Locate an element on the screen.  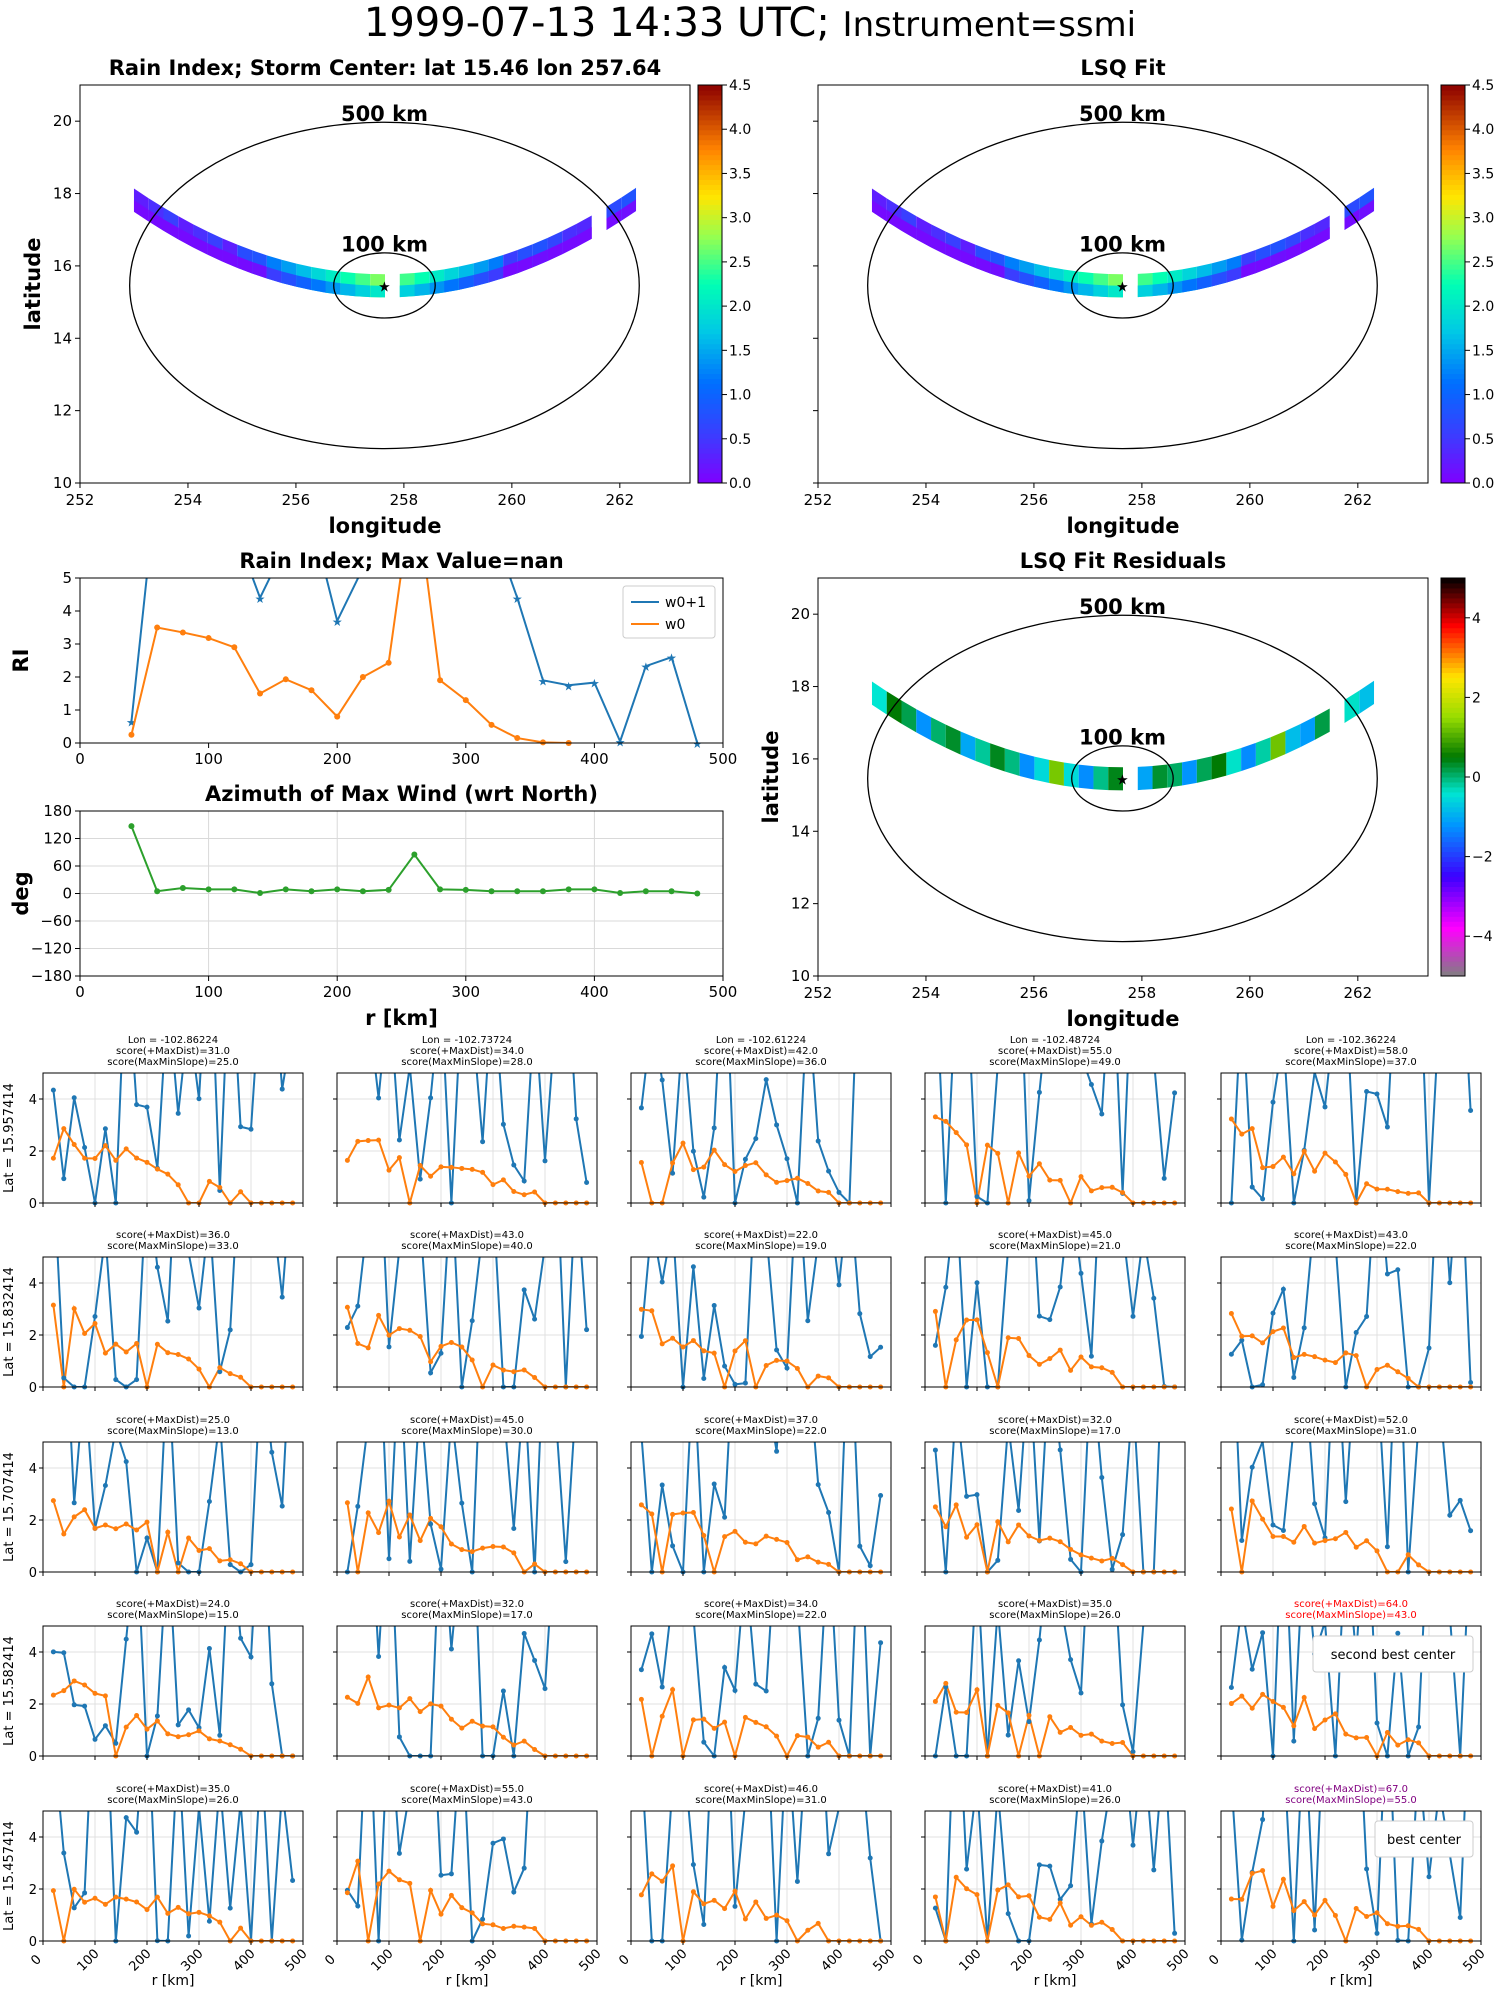
ring-100km-label: 100 km is located at coordinates (384, 244).